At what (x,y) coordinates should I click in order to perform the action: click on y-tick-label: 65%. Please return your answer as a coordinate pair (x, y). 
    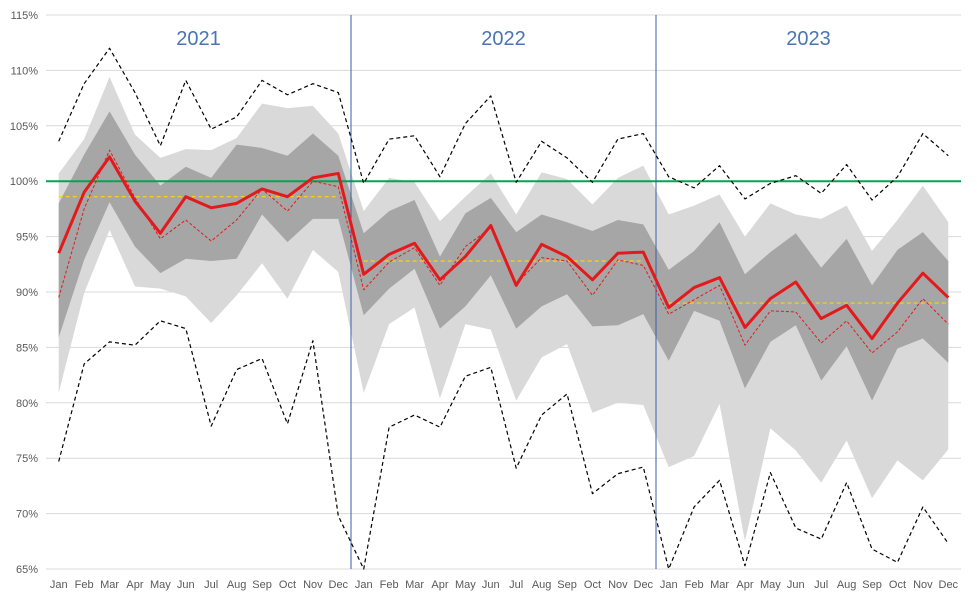
    Looking at the image, I should click on (27, 570).